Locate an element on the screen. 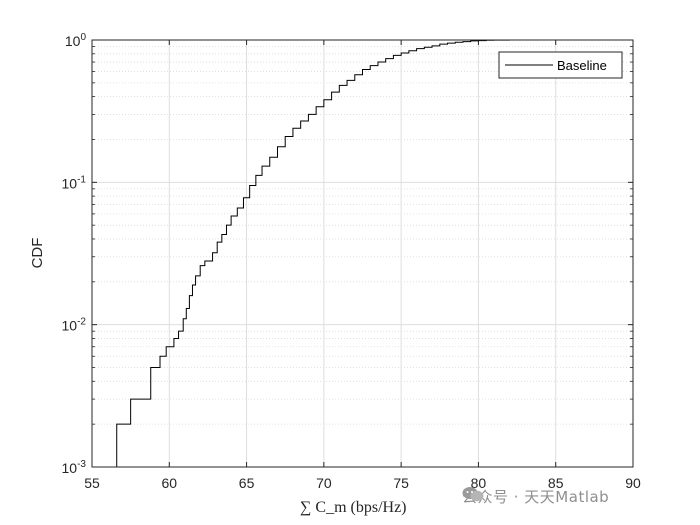 The width and height of the screenshot is (700, 525). x-tick-label: 85 is located at coordinates (556, 483).